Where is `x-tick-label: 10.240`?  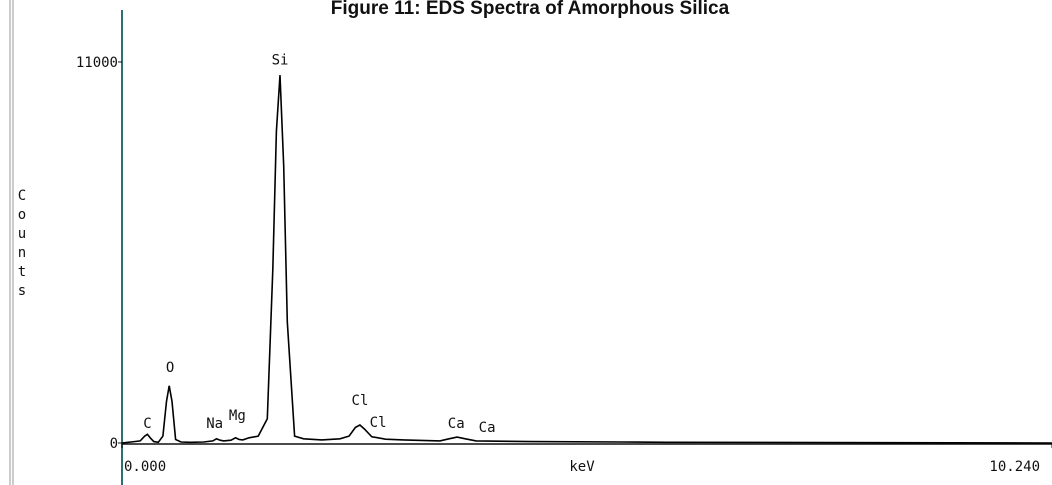
x-tick-label: 10.240 is located at coordinates (1014, 467).